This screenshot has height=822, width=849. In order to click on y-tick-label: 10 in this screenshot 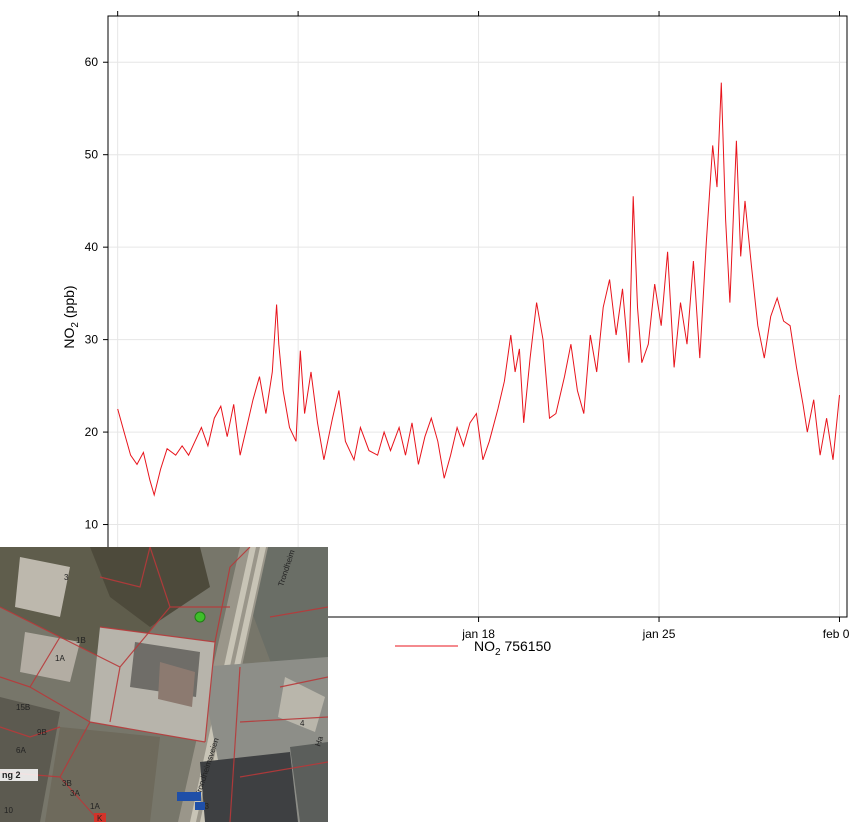, I will do `click(92, 525)`.